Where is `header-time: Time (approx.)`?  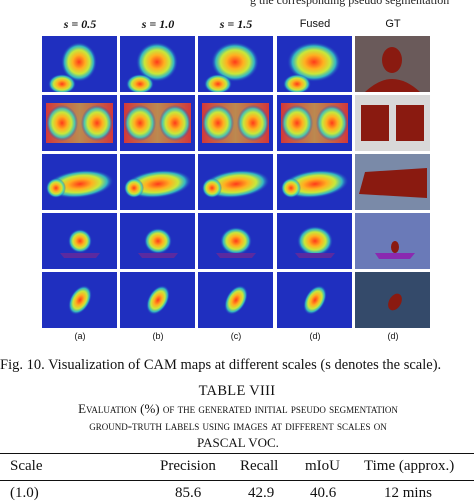
header-time: Time (approx.) is located at coordinates (409, 466).